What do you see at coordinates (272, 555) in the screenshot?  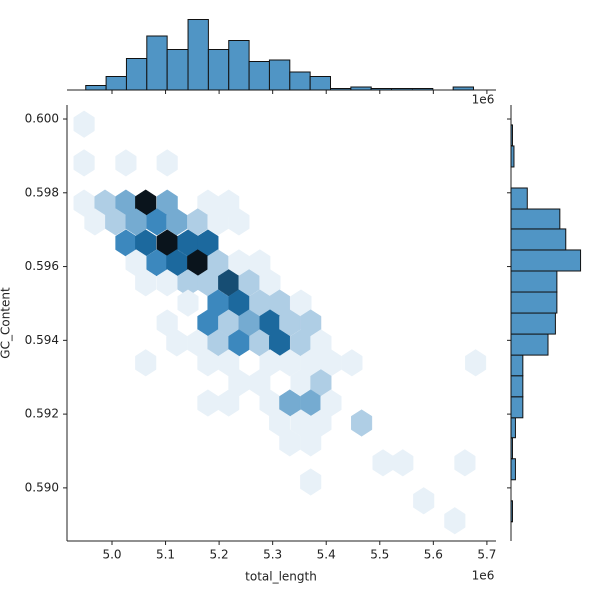 I see `x-tick-label: 5.3` at bounding box center [272, 555].